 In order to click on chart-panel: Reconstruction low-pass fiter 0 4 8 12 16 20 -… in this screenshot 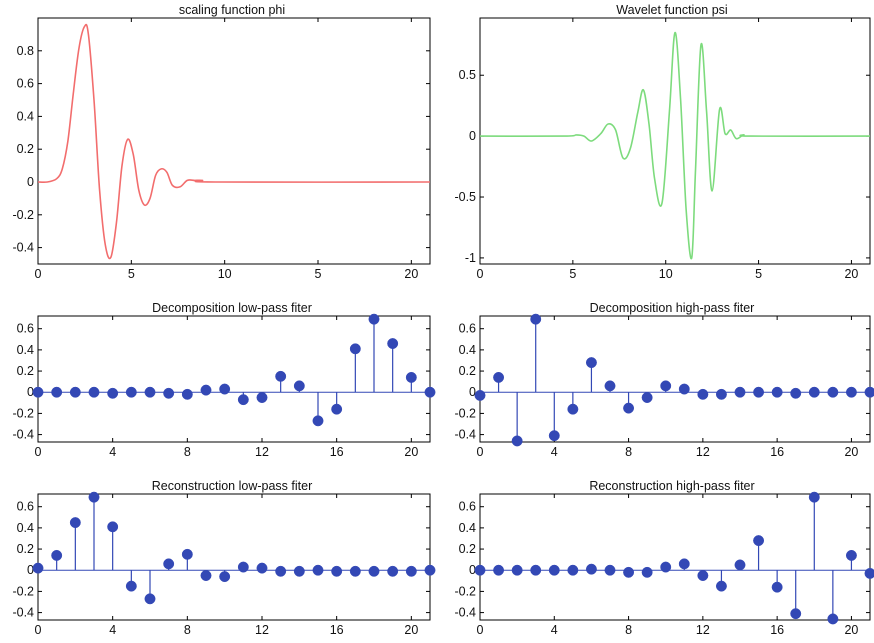, I will do `click(224, 558)`.